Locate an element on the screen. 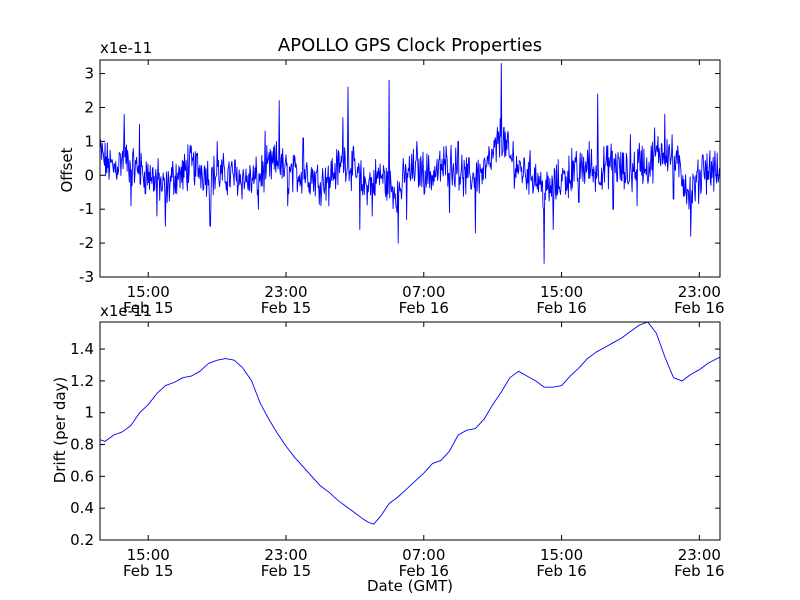  offset-xtick-time-0: 15:00 is located at coordinates (148, 292).